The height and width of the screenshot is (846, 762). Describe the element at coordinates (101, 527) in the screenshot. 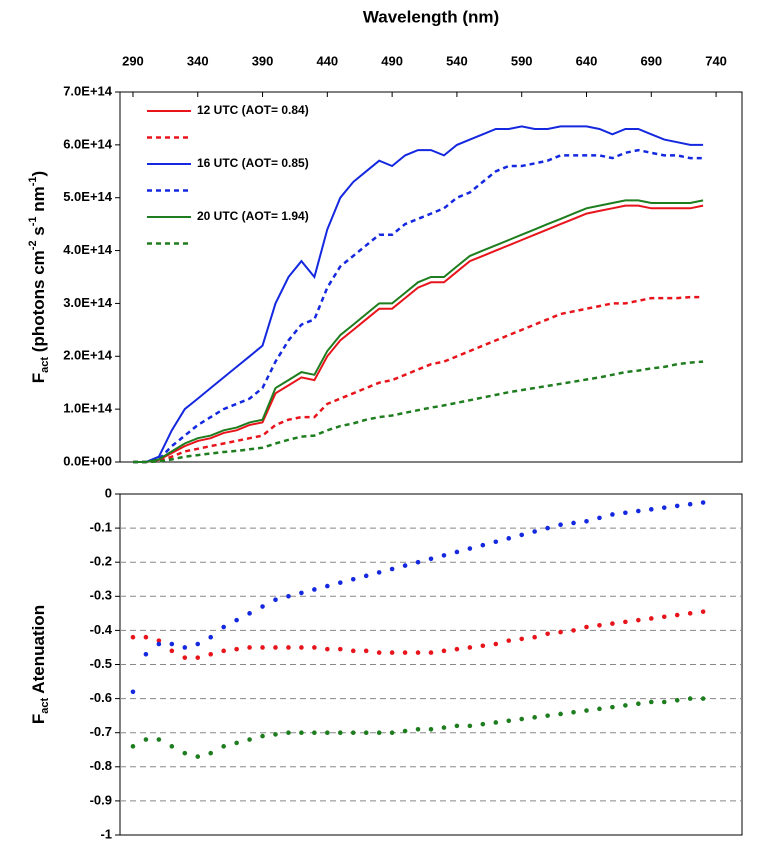

I see `y-tick-label: -0.1` at that location.